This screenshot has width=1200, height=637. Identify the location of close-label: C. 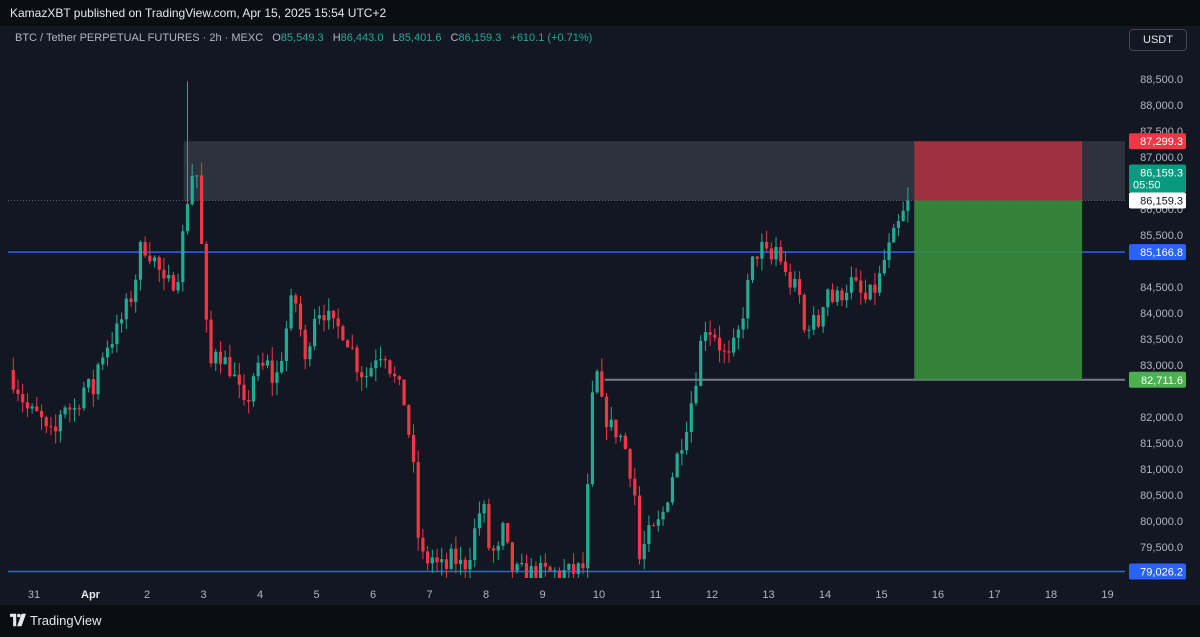
(454, 38).